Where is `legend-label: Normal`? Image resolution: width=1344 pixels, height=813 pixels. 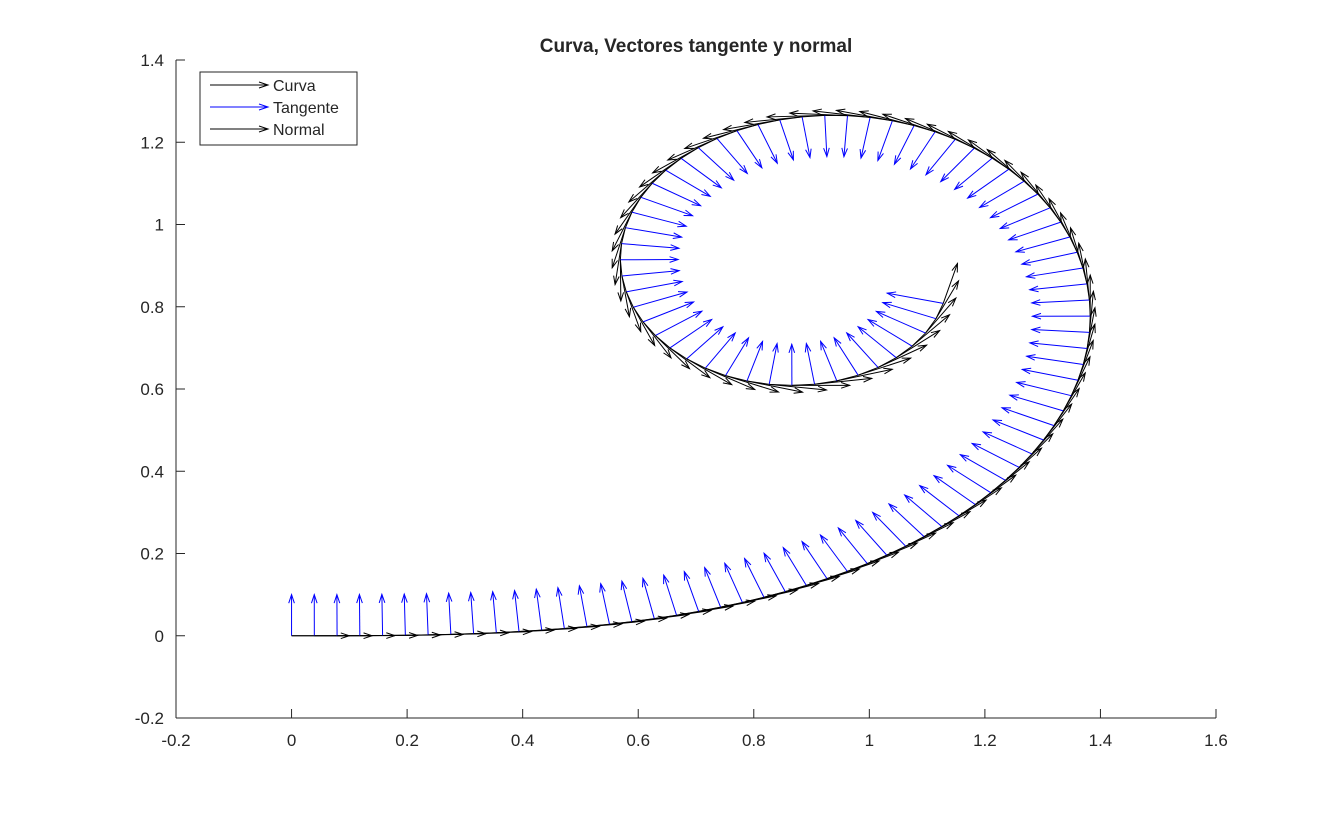 legend-label: Normal is located at coordinates (299, 130).